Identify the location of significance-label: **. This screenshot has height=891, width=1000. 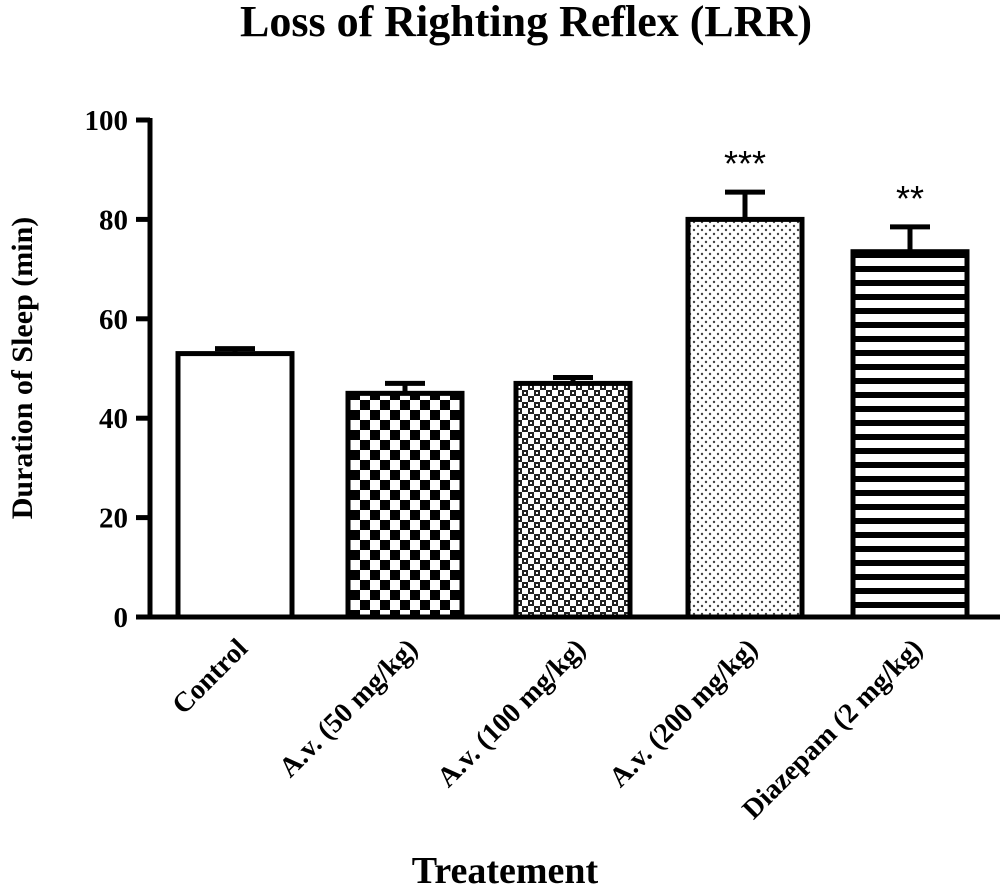
(910, 198).